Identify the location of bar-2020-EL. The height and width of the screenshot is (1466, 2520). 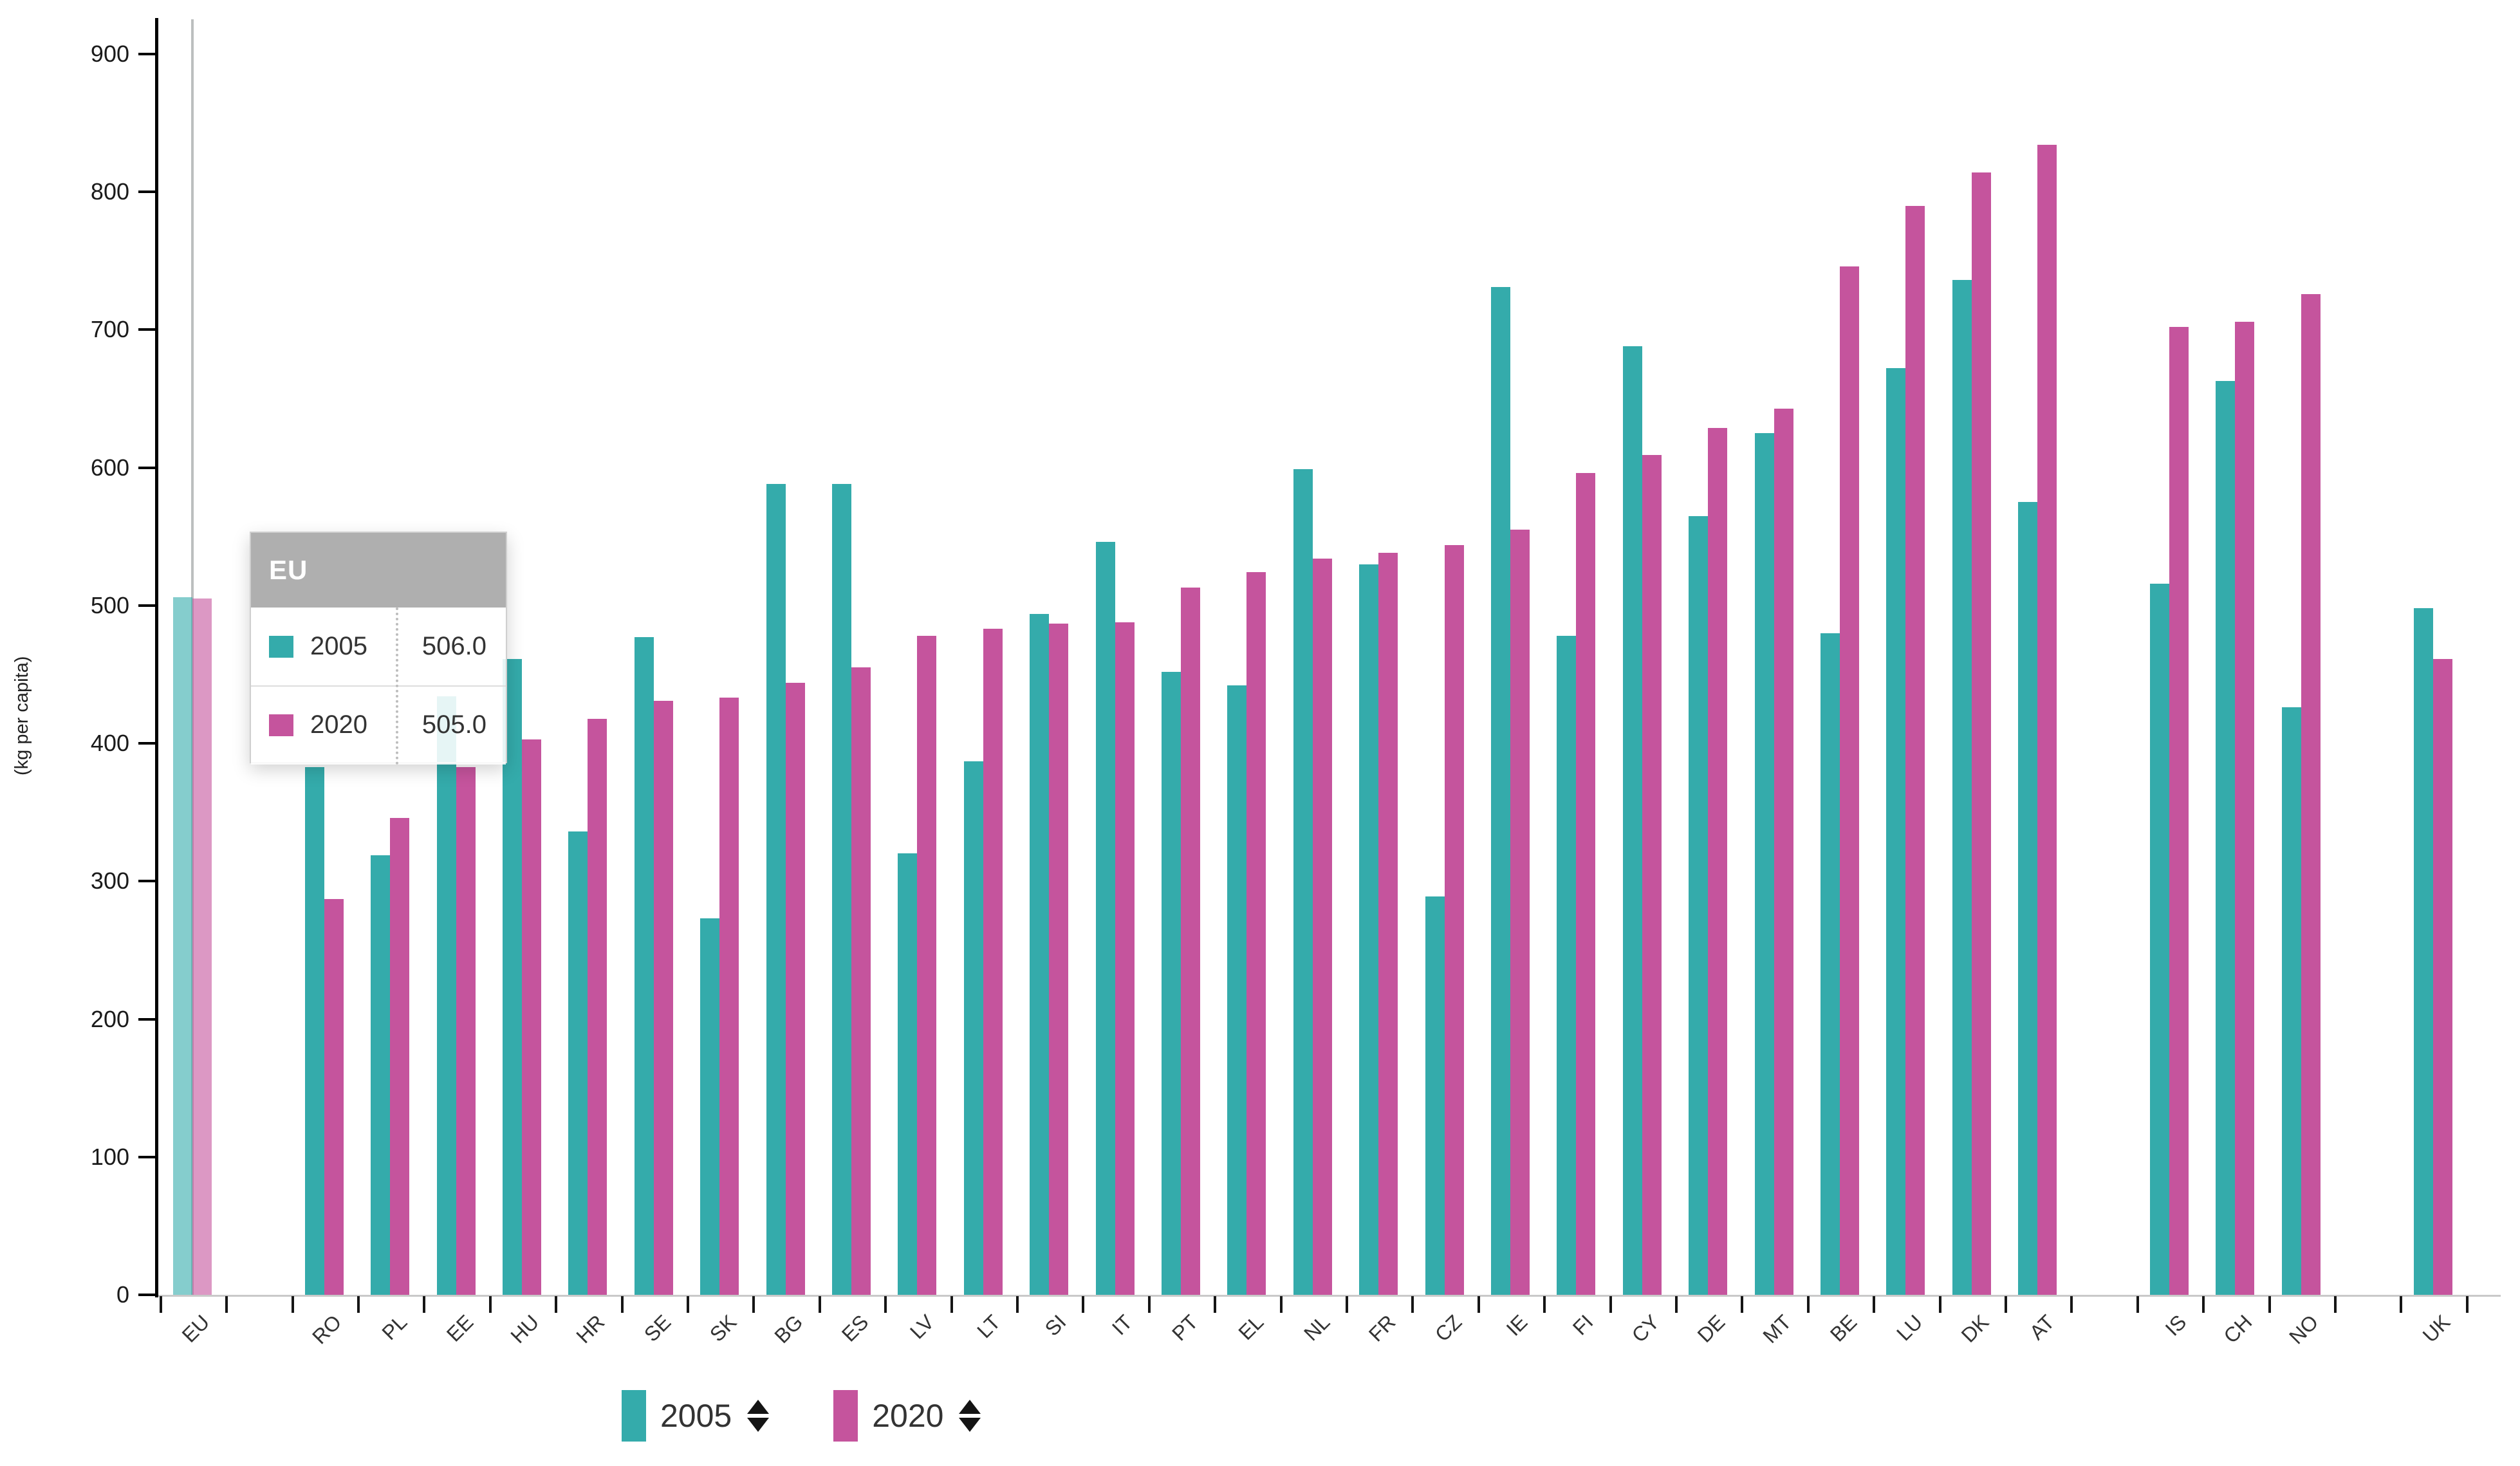
(1256, 933).